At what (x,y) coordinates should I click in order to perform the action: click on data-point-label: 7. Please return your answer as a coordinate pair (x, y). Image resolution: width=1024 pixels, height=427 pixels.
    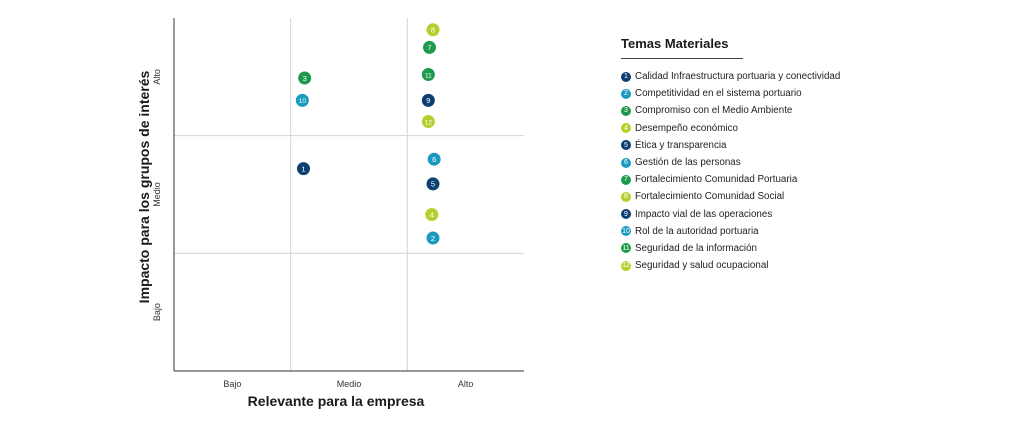
    Looking at the image, I should click on (429, 47).